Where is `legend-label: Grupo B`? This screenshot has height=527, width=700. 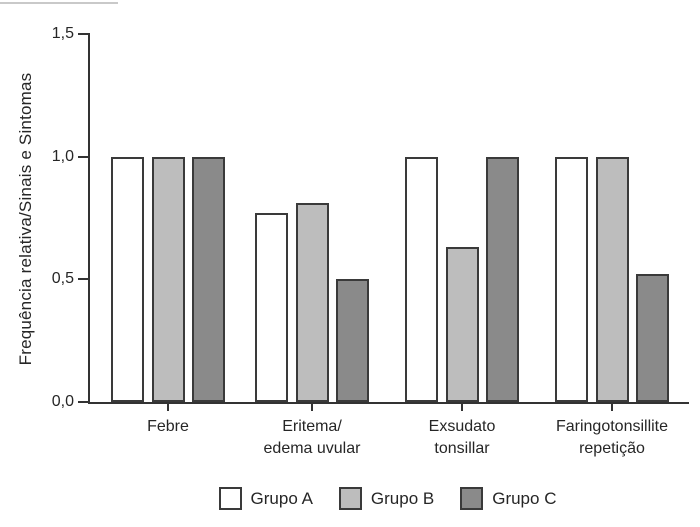
legend-label: Grupo B is located at coordinates (402, 498).